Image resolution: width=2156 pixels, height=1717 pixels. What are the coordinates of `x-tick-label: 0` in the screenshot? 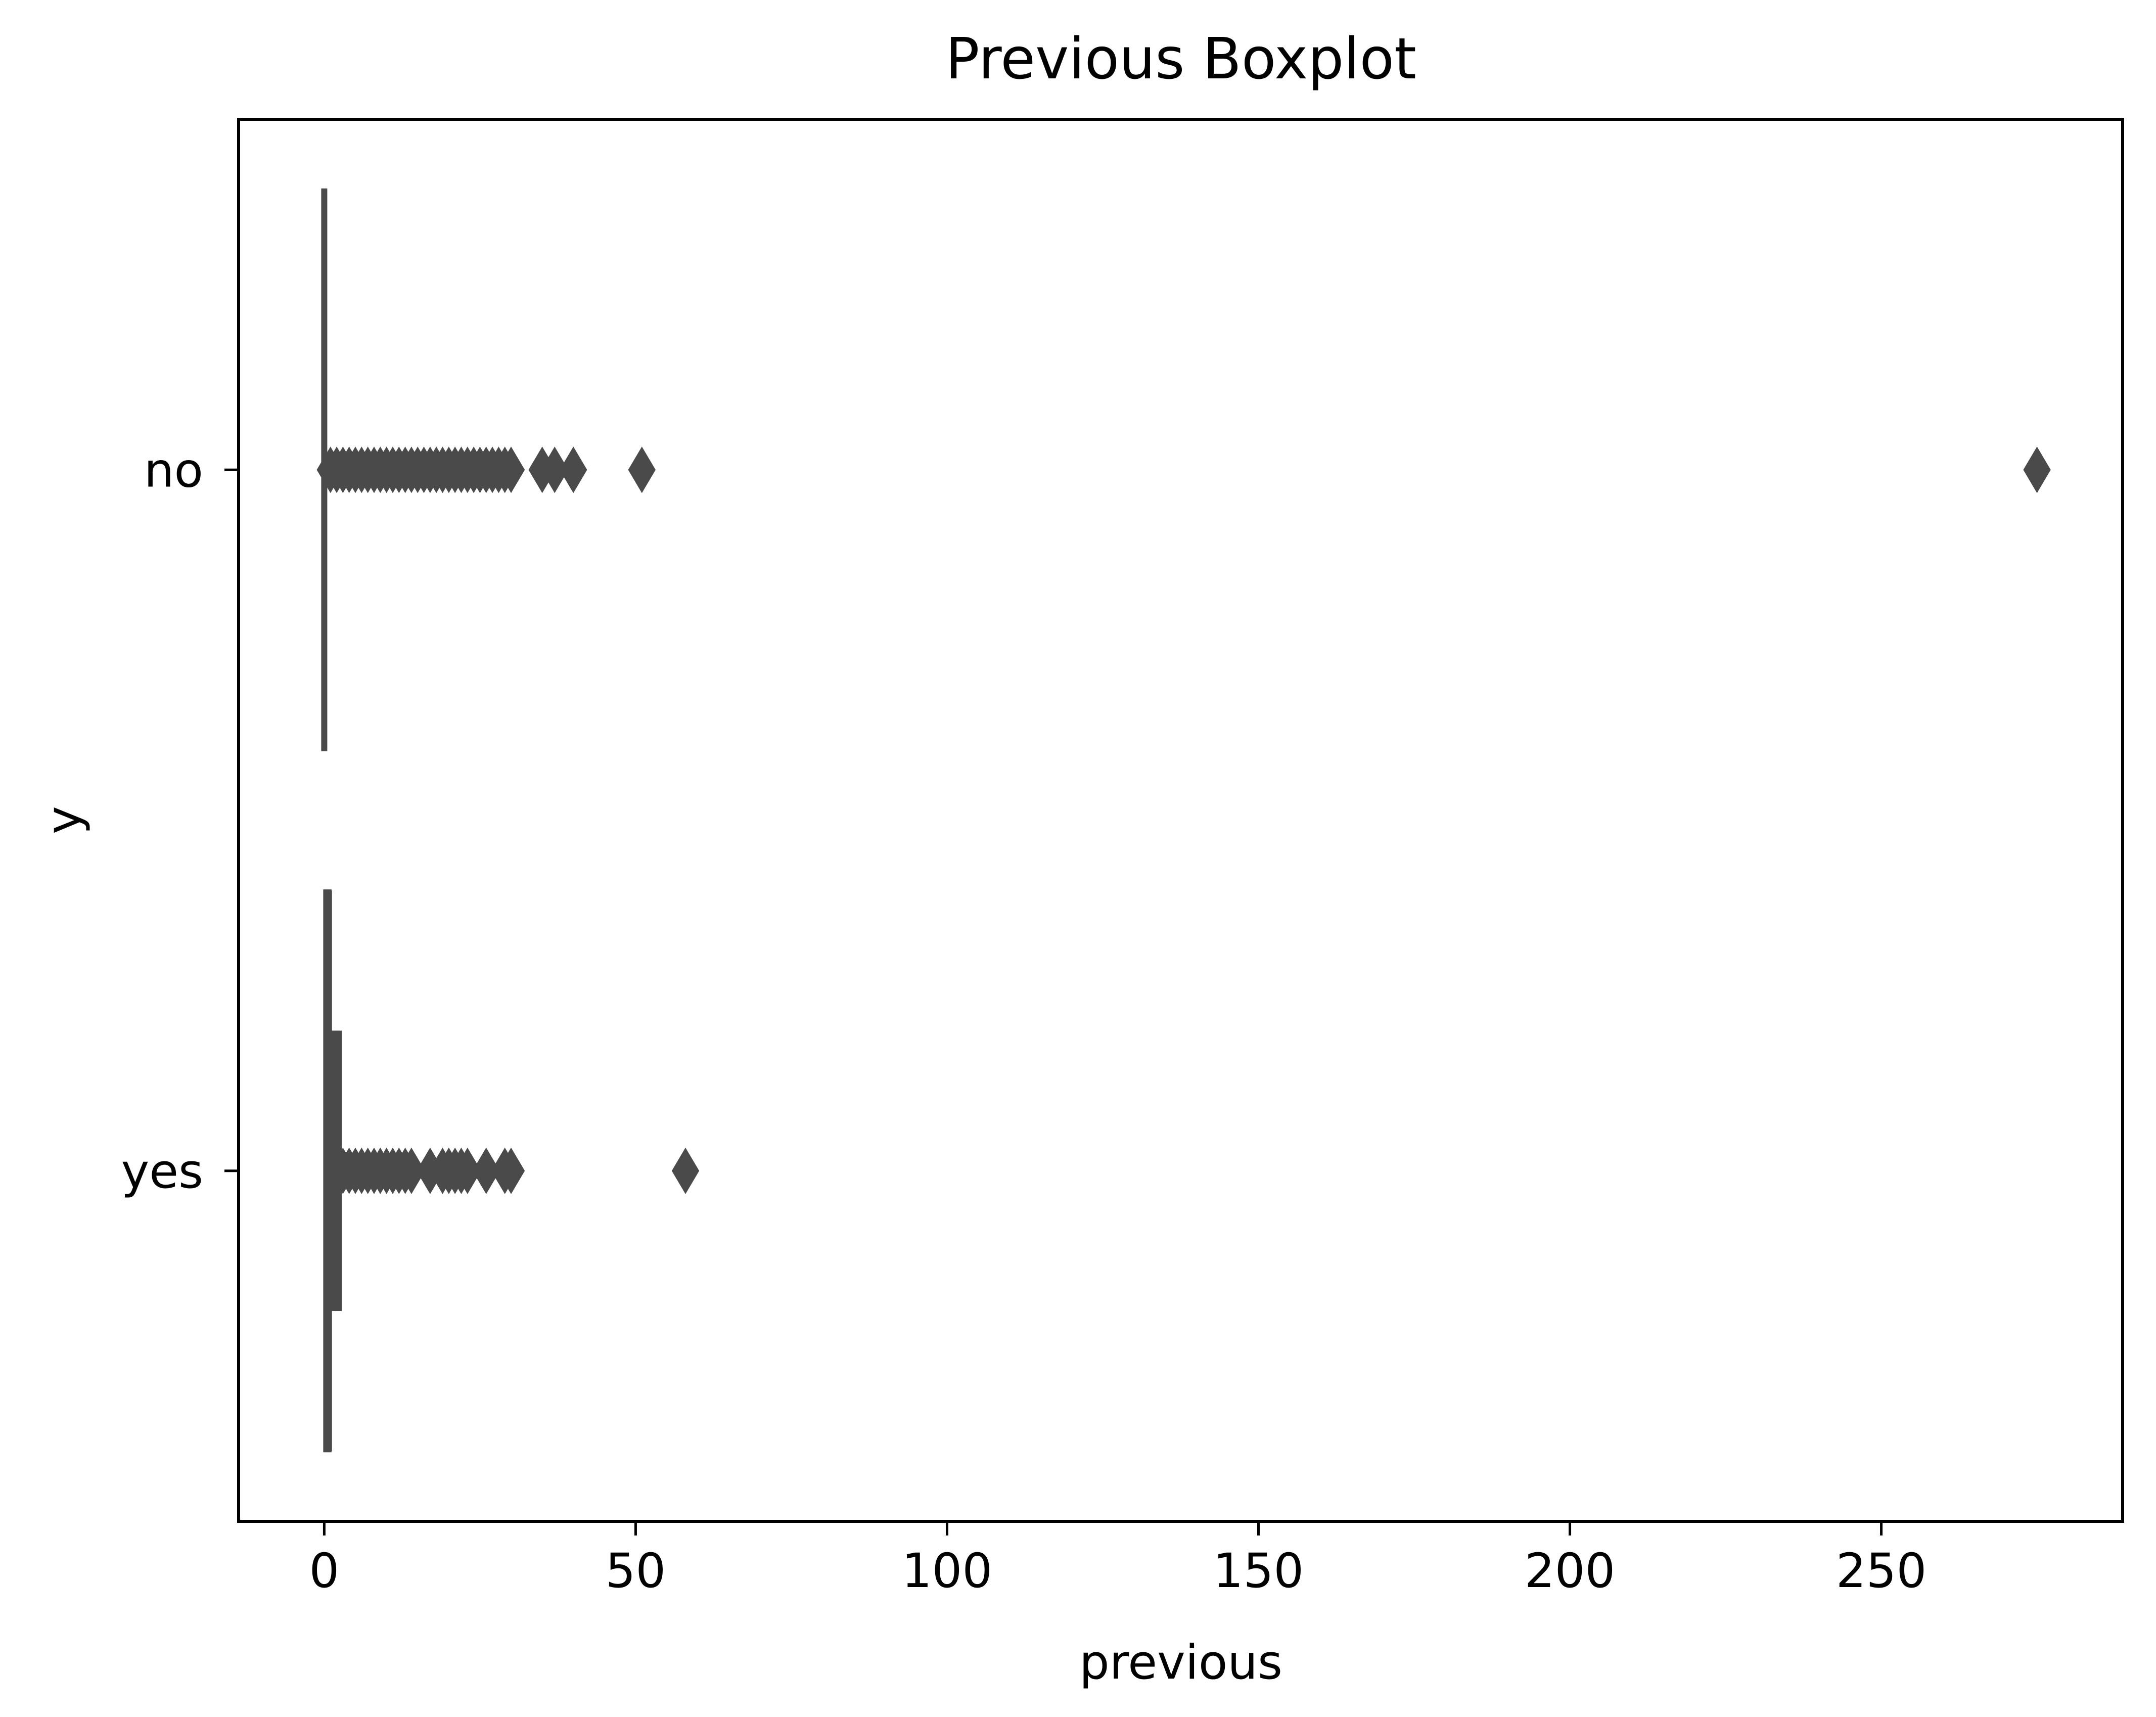 It's located at (324, 1571).